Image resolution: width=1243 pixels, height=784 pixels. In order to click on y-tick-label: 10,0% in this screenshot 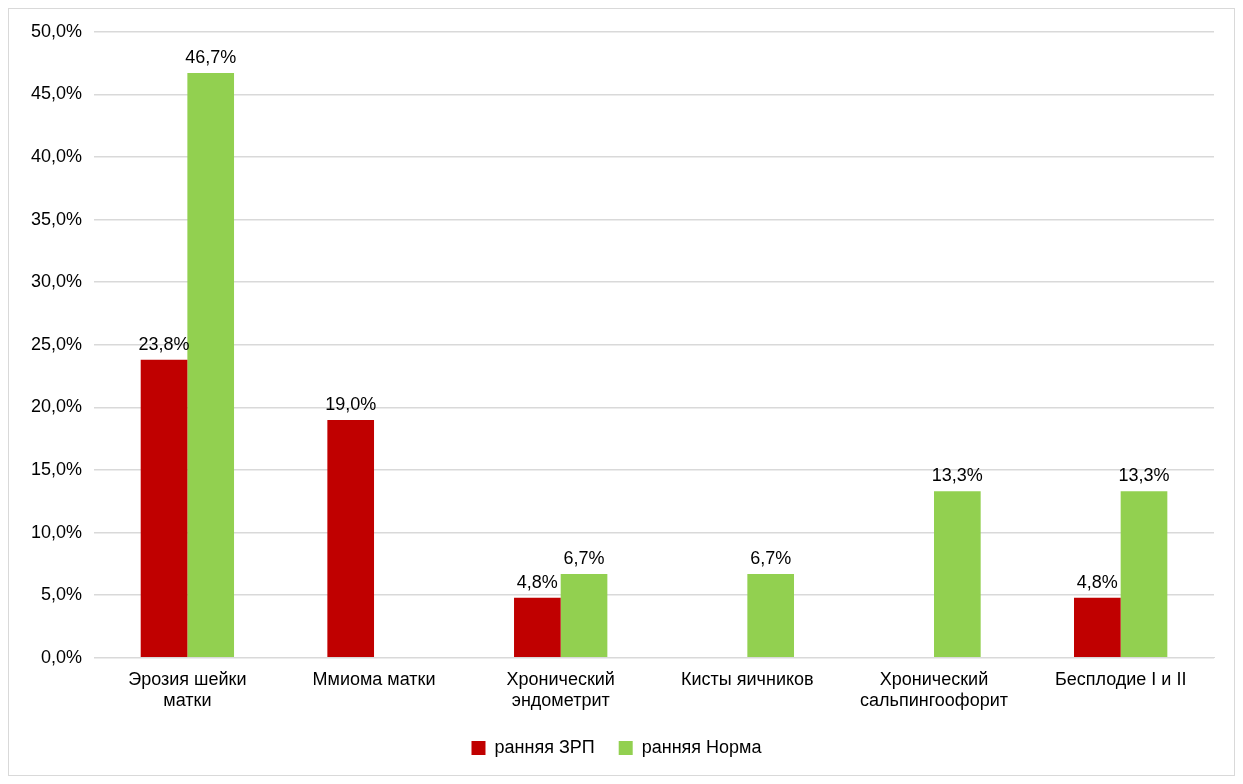, I will do `click(56, 531)`.